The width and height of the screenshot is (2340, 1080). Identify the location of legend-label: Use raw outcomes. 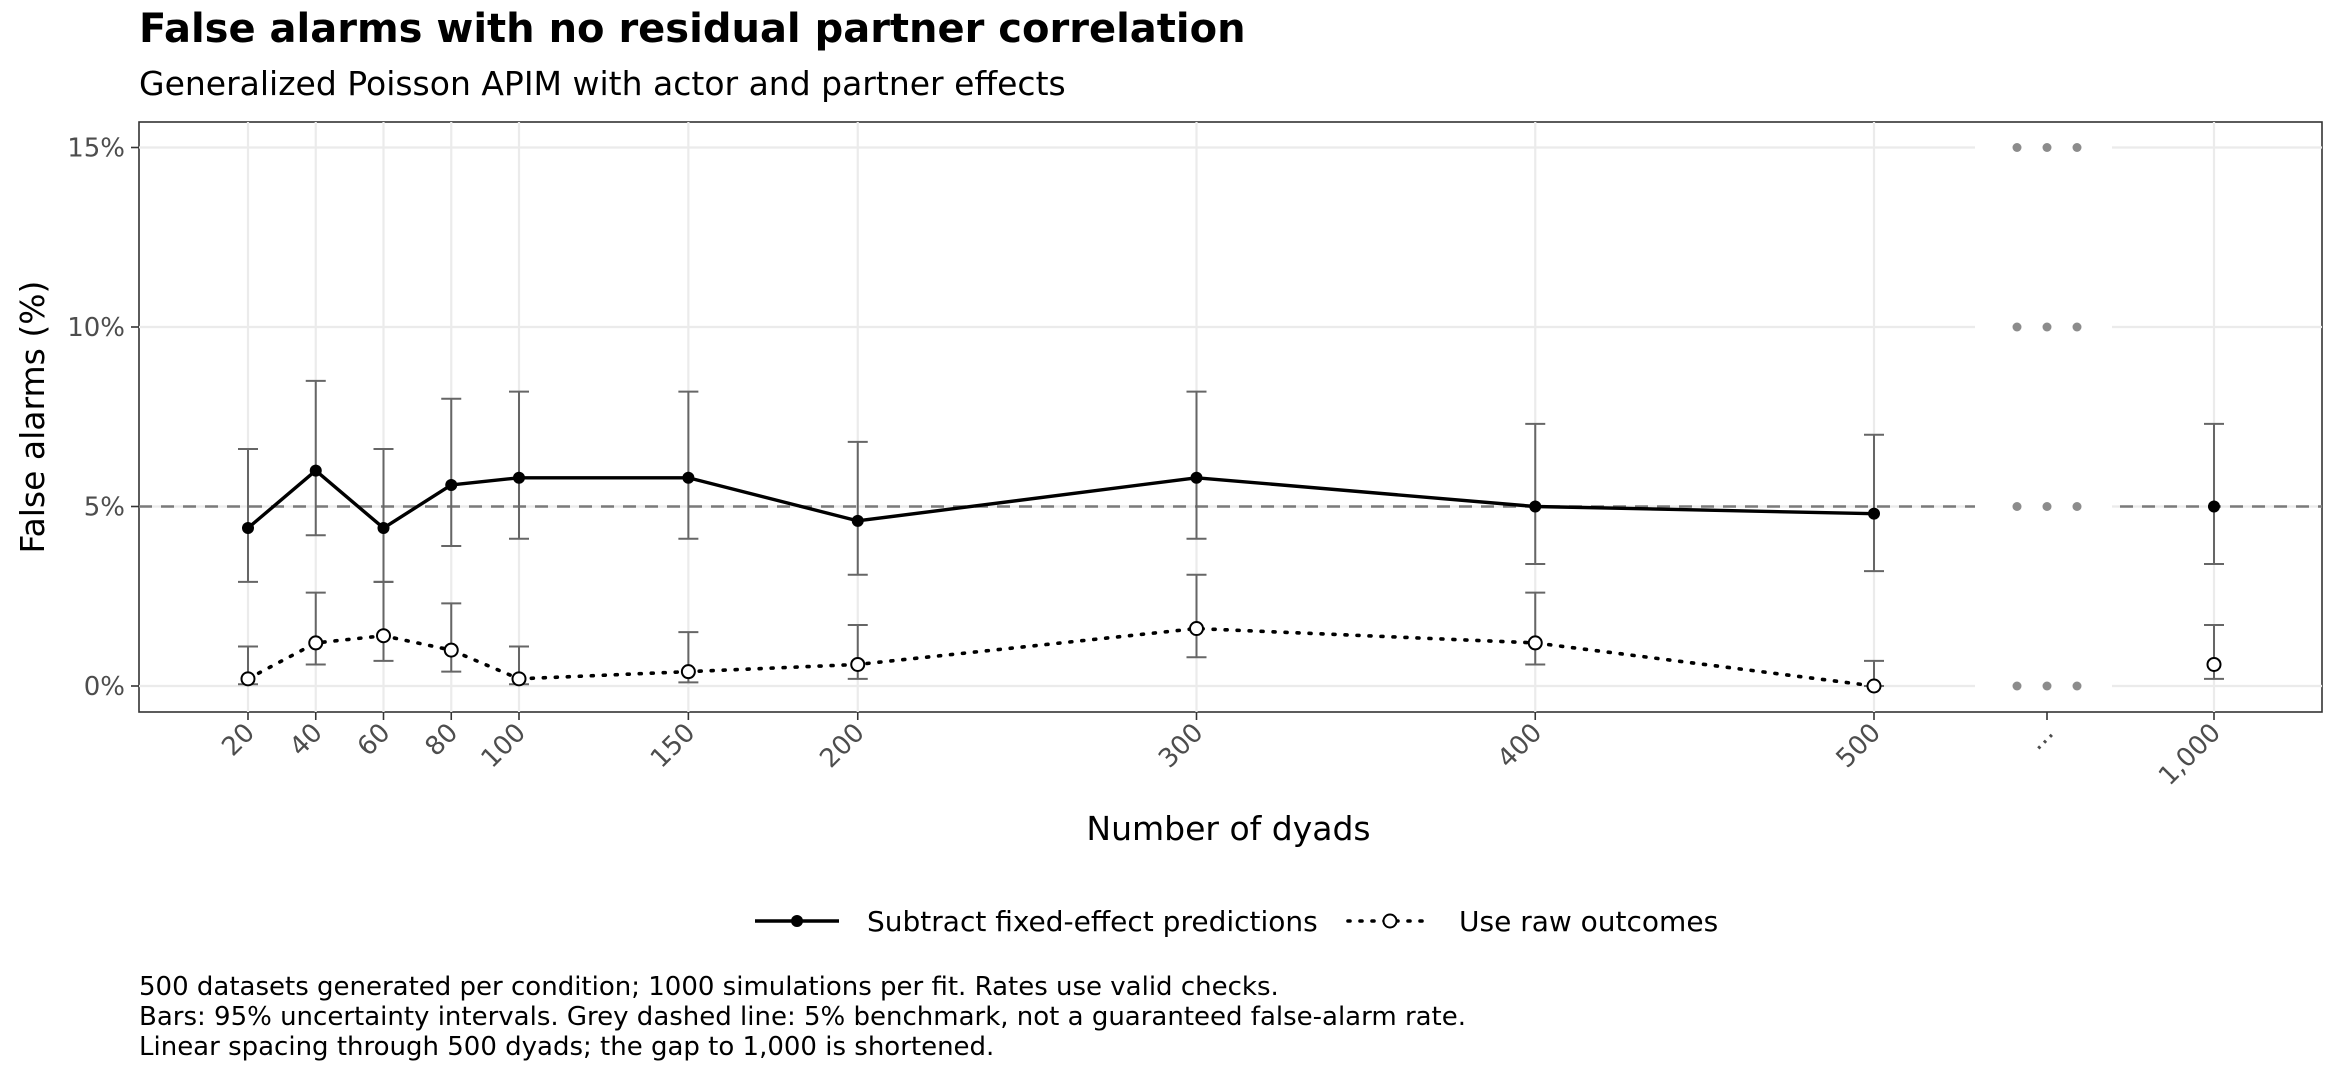
(1588, 921).